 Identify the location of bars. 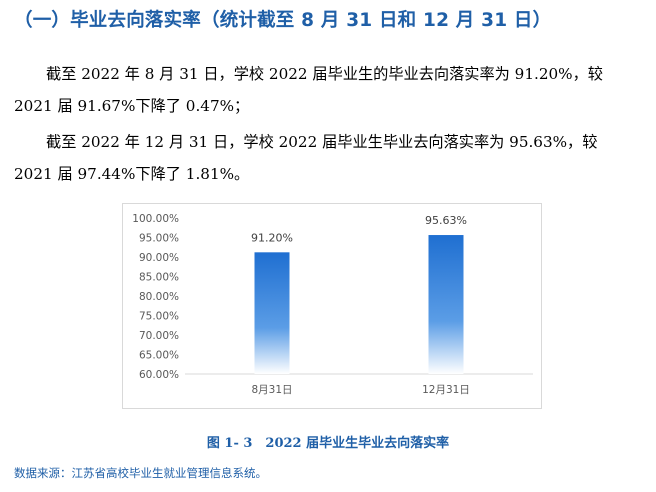
(359, 304).